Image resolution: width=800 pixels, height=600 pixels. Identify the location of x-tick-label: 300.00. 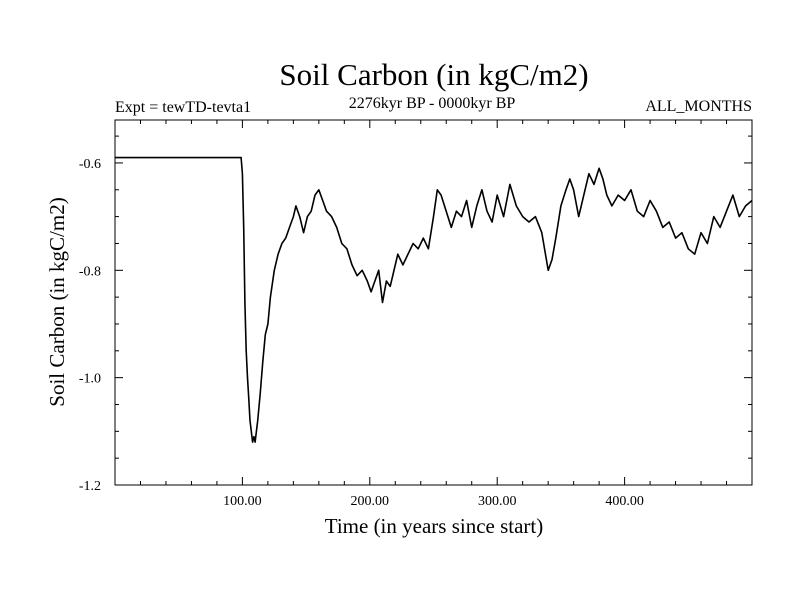
(497, 501).